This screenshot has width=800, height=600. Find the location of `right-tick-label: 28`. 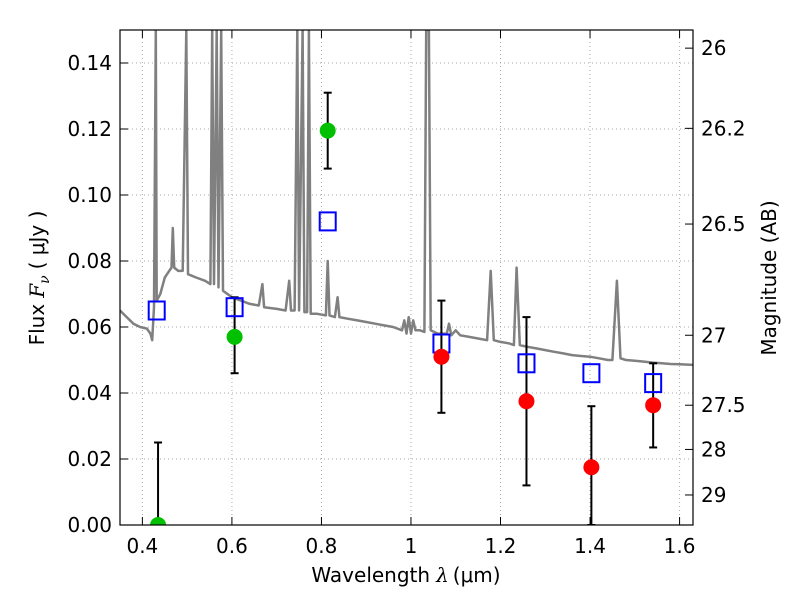

right-tick-label: 28 is located at coordinates (713, 449).